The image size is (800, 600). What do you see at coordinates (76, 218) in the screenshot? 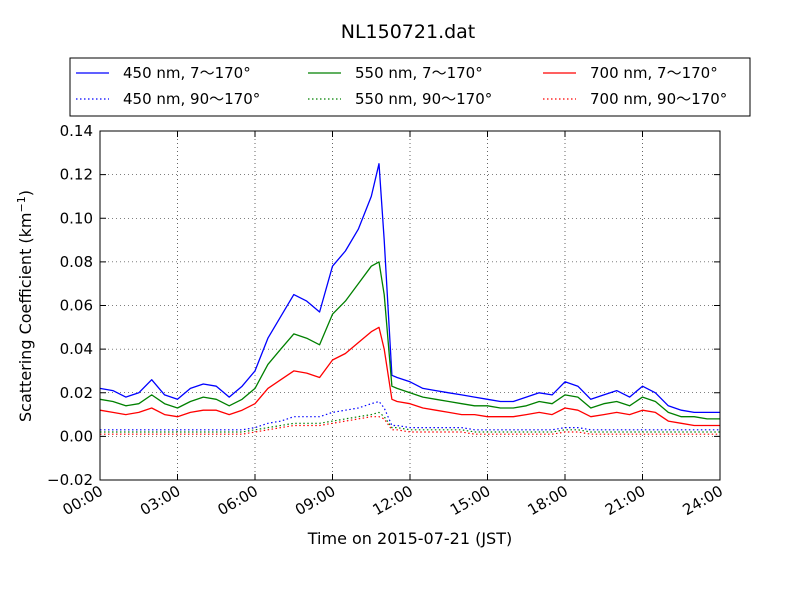
I see `y-tick-label: 0.10` at bounding box center [76, 218].